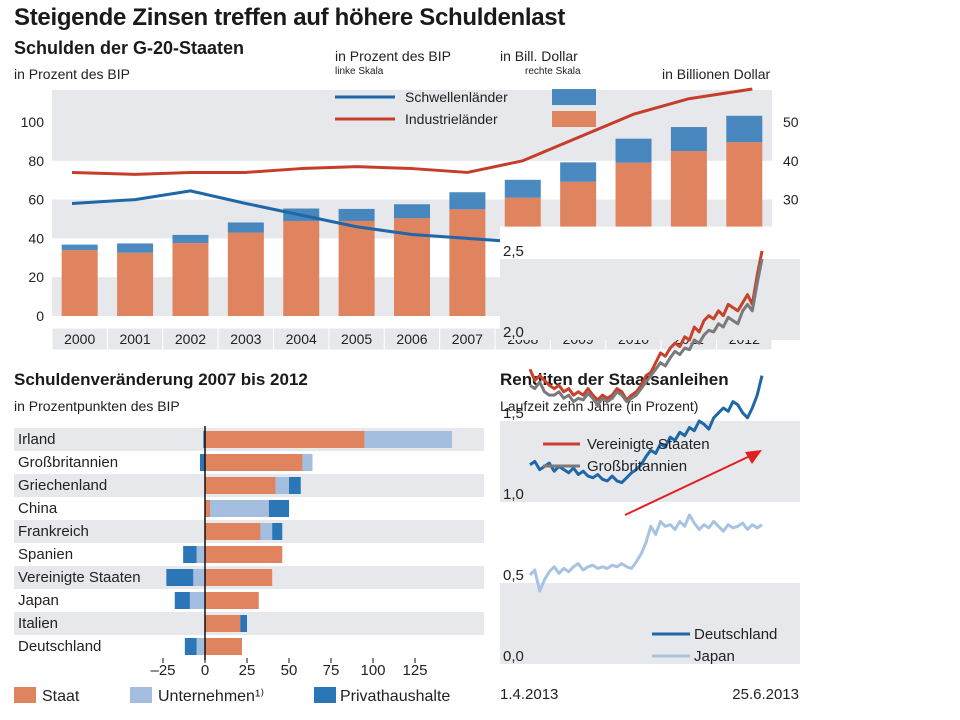 This screenshot has height=720, width=960. What do you see at coordinates (599, 406) in the screenshot?
I see `yields-subtitle: Laufzeit zehn Jahre (in Prozent)` at bounding box center [599, 406].